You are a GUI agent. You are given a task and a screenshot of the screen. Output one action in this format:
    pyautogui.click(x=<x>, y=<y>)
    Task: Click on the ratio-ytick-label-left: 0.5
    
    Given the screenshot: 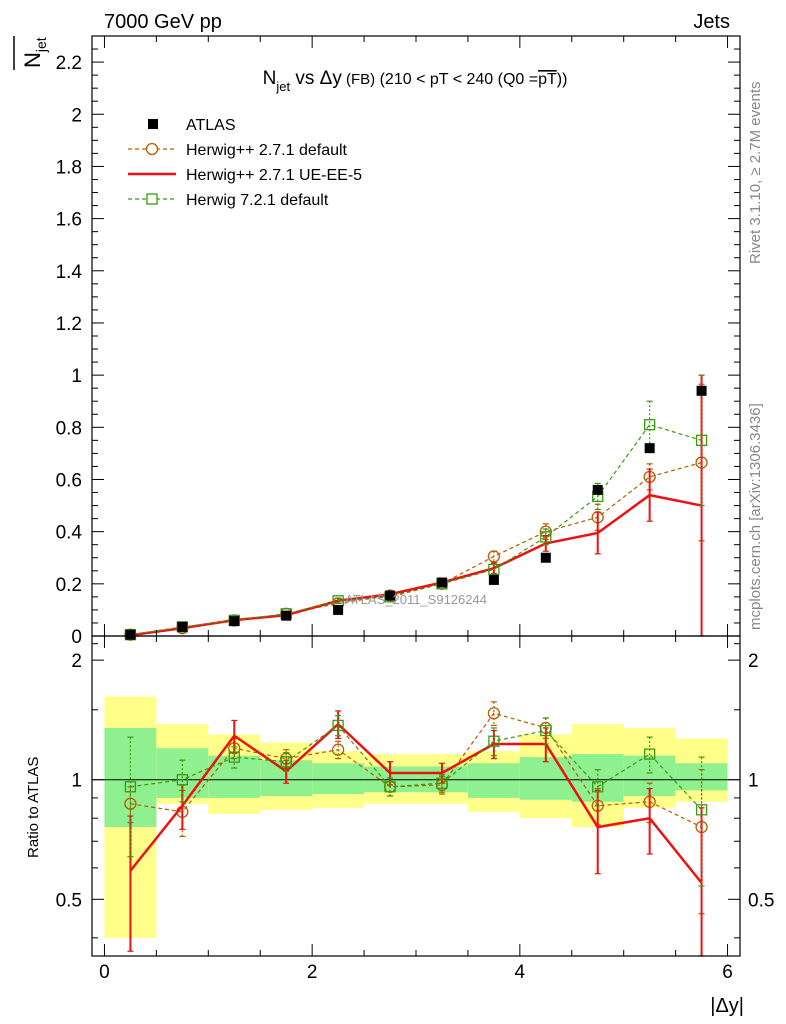 What is the action you would take?
    pyautogui.click(x=69, y=900)
    